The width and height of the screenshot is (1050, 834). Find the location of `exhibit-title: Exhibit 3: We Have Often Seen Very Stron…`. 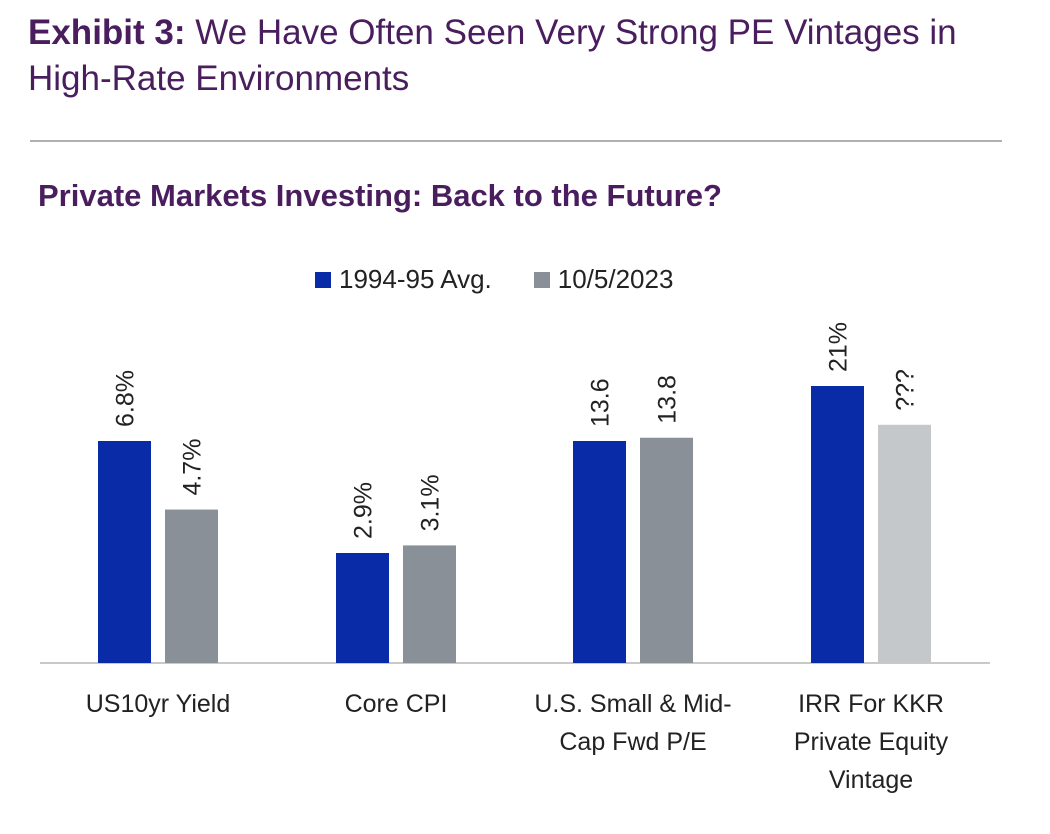

exhibit-title: Exhibit 3: We Have Often Seen Very Stron… is located at coordinates (523, 56).